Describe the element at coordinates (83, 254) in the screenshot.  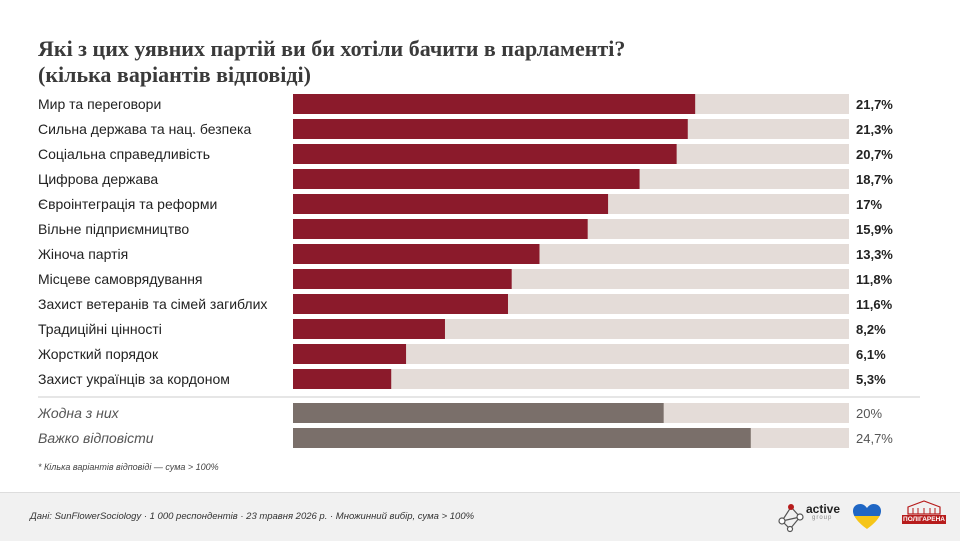
I see `bar-category-label: Жіноча партія` at that location.